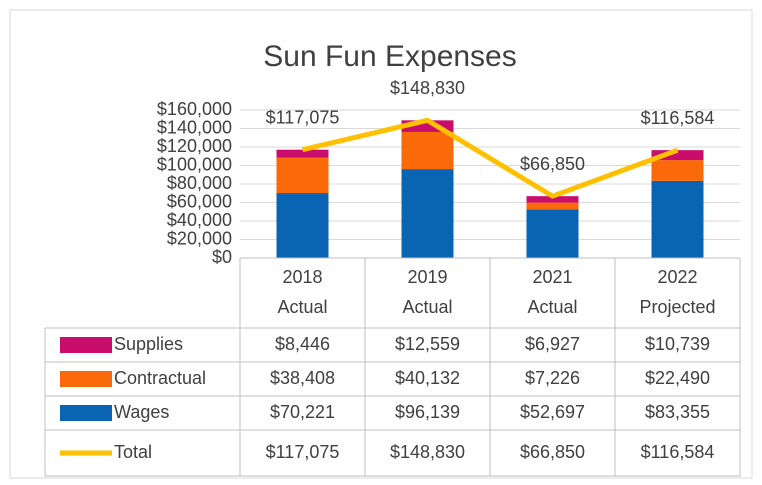 The image size is (762, 485). What do you see at coordinates (552, 344) in the screenshot?
I see `table-cell: $6,927` at bounding box center [552, 344].